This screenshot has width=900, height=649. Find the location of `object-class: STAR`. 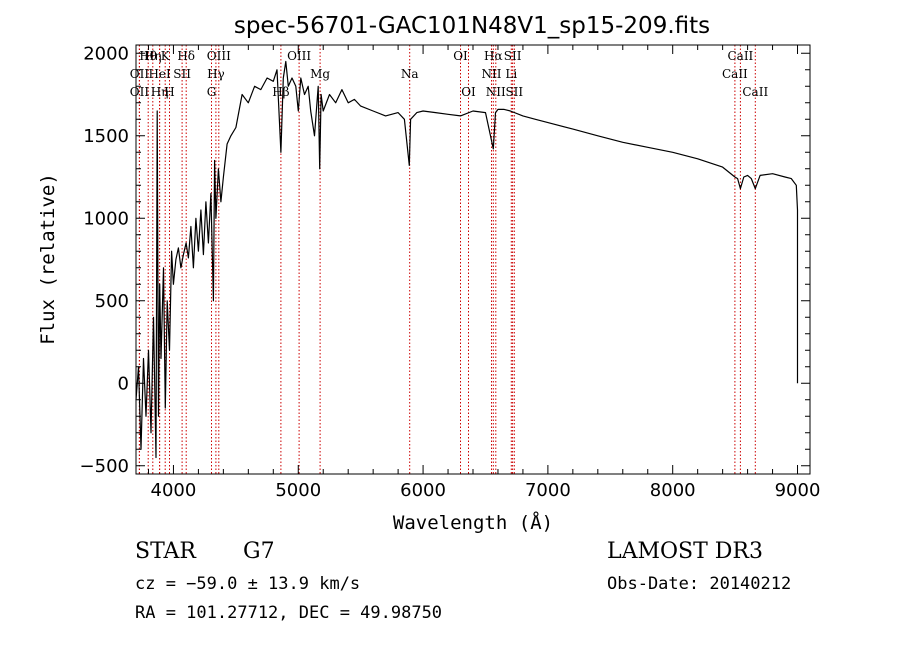

object-class: STAR is located at coordinates (165, 551).